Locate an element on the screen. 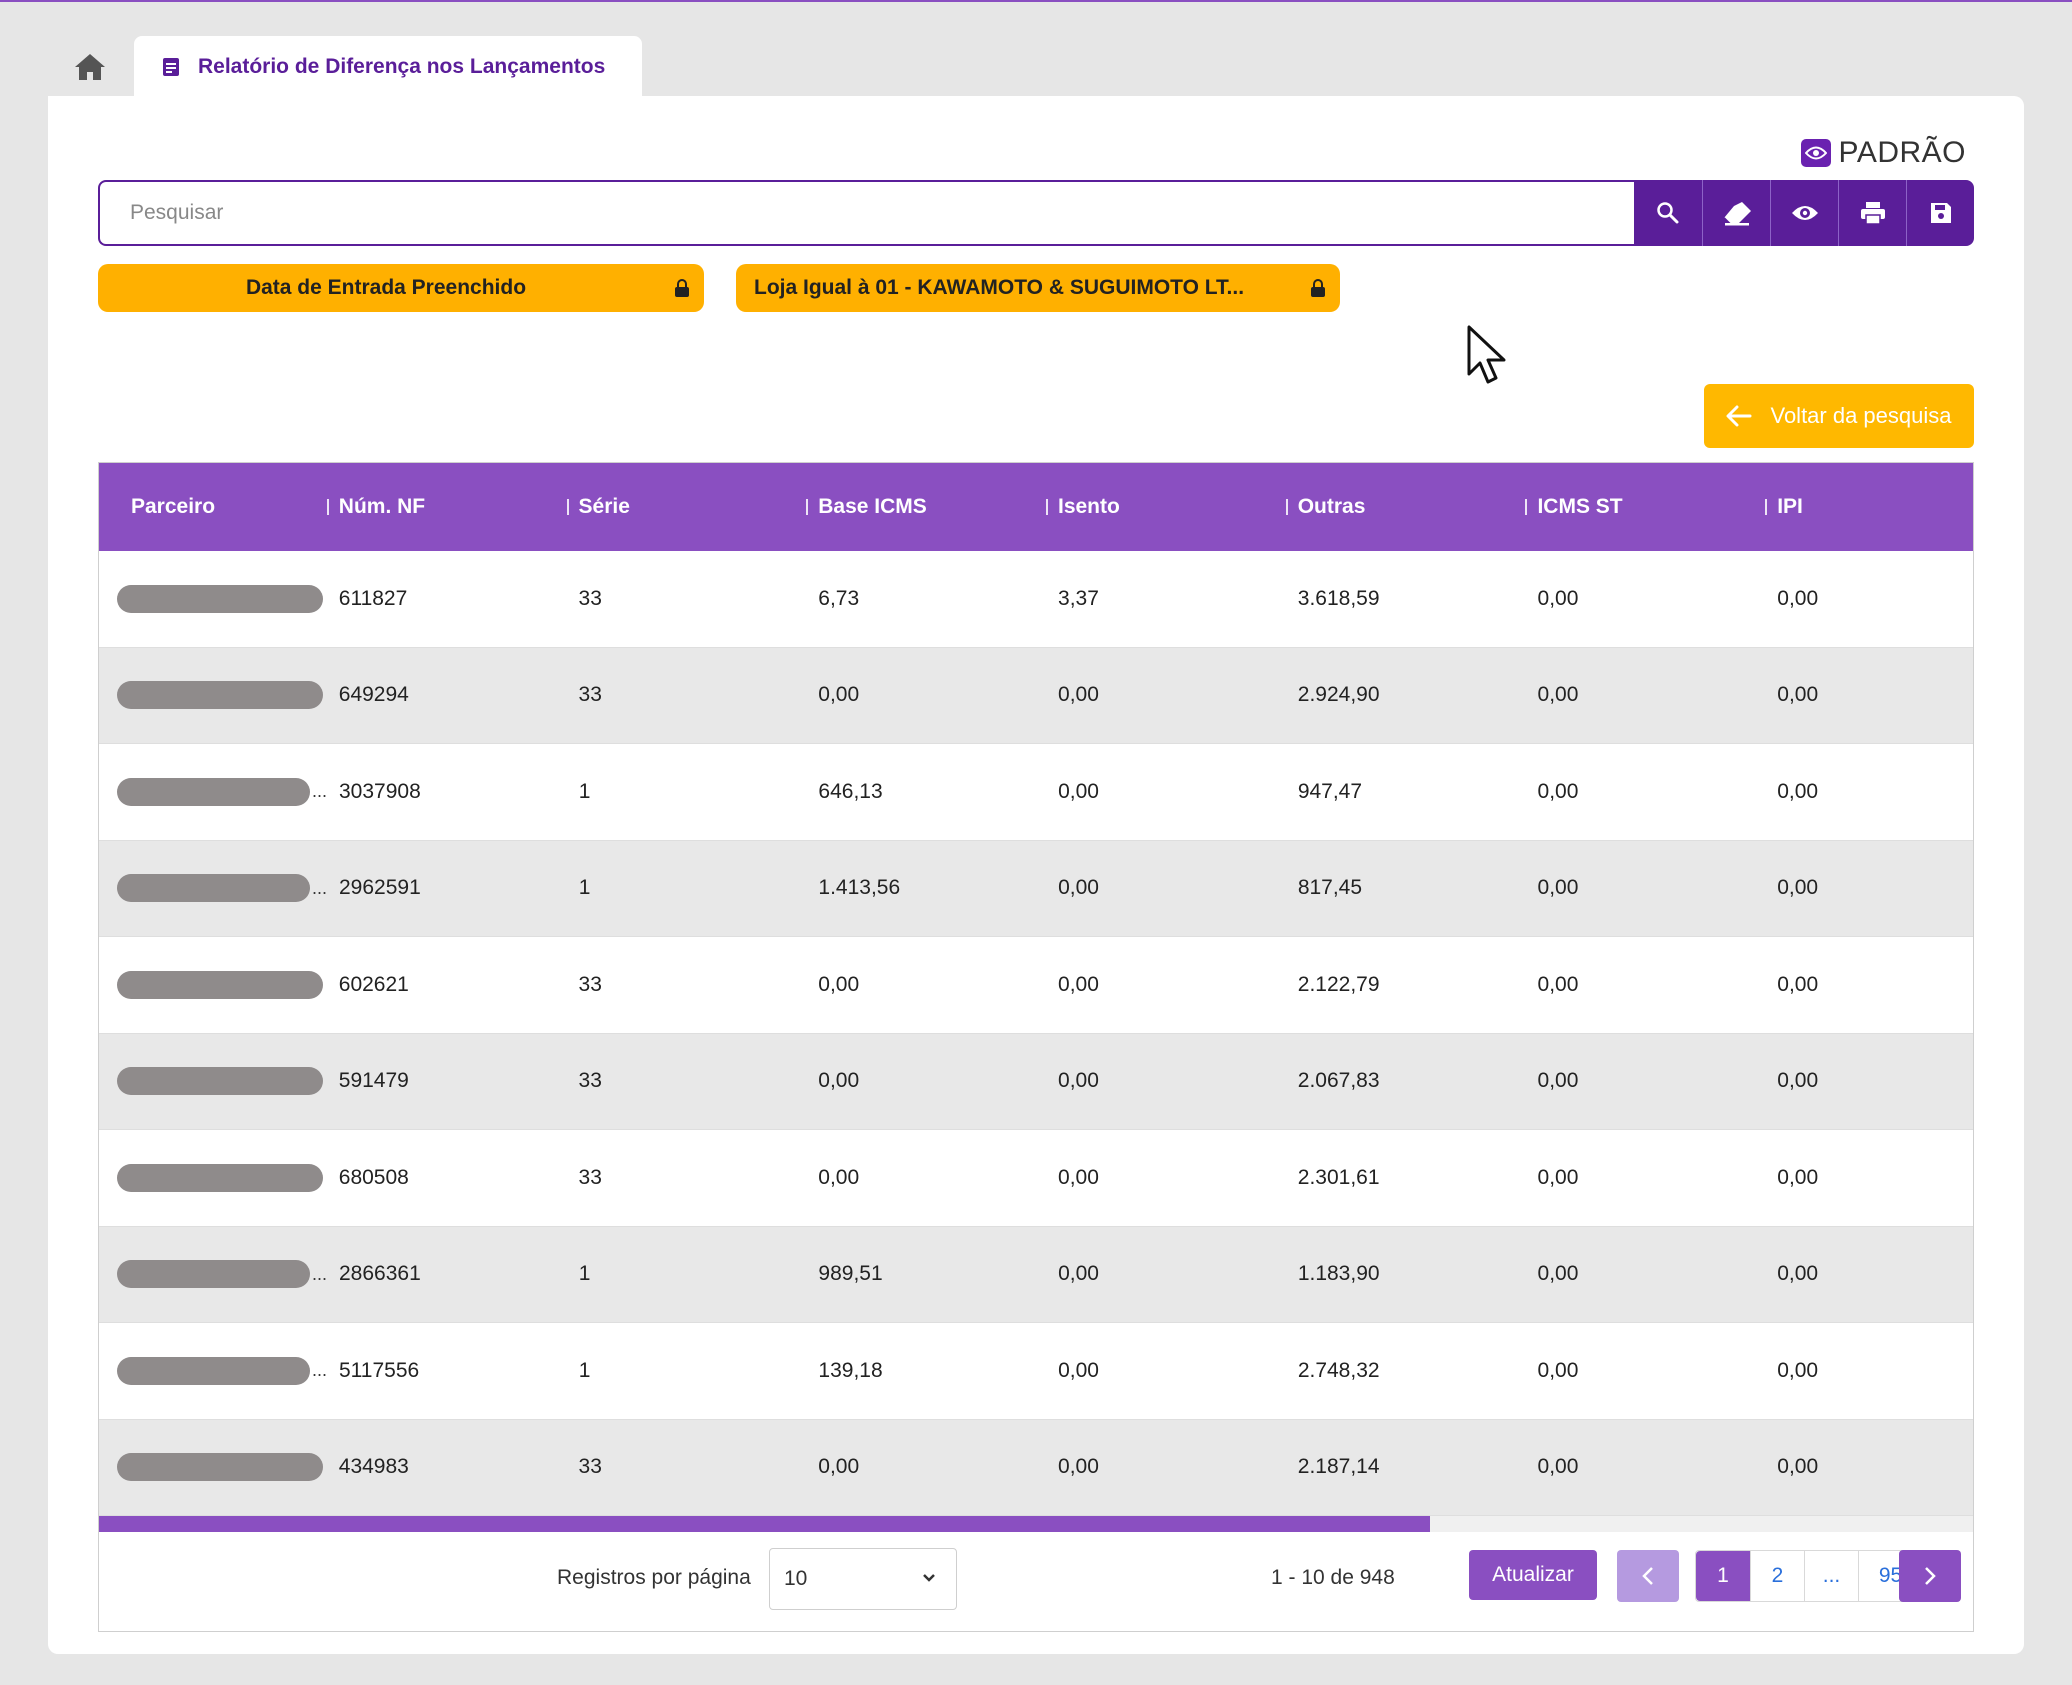 This screenshot has width=2072, height=1685. cell-nf: 5117556 is located at coordinates (379, 1370).